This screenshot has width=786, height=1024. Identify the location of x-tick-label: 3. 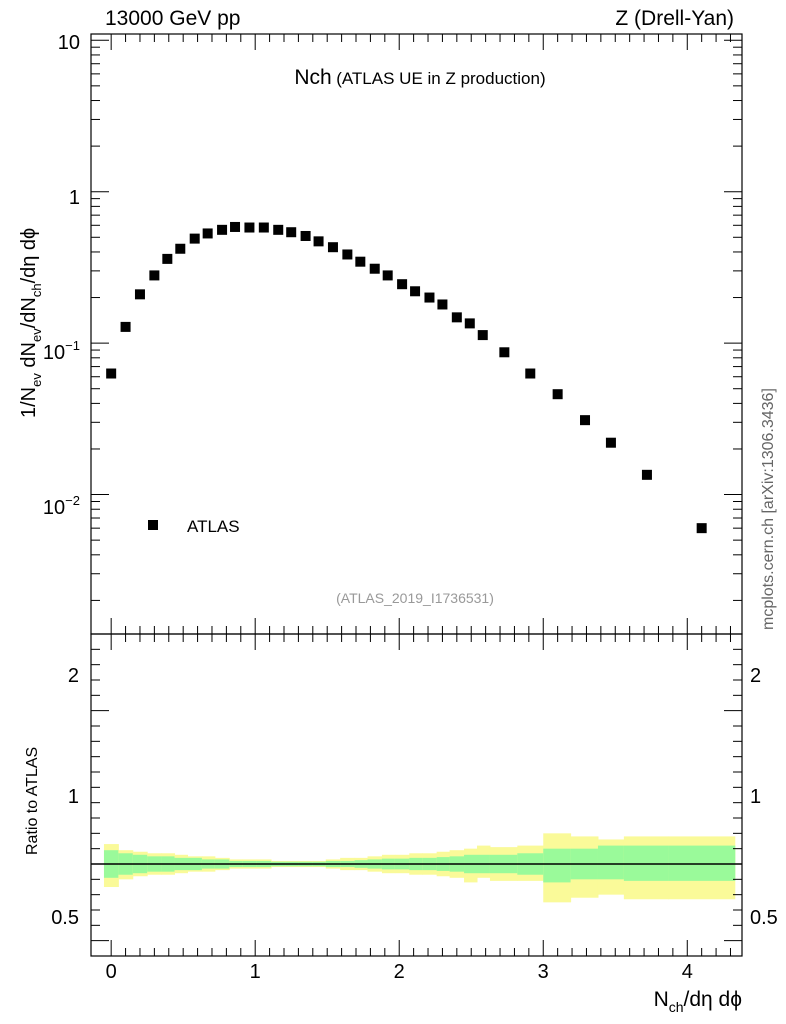
(543, 972).